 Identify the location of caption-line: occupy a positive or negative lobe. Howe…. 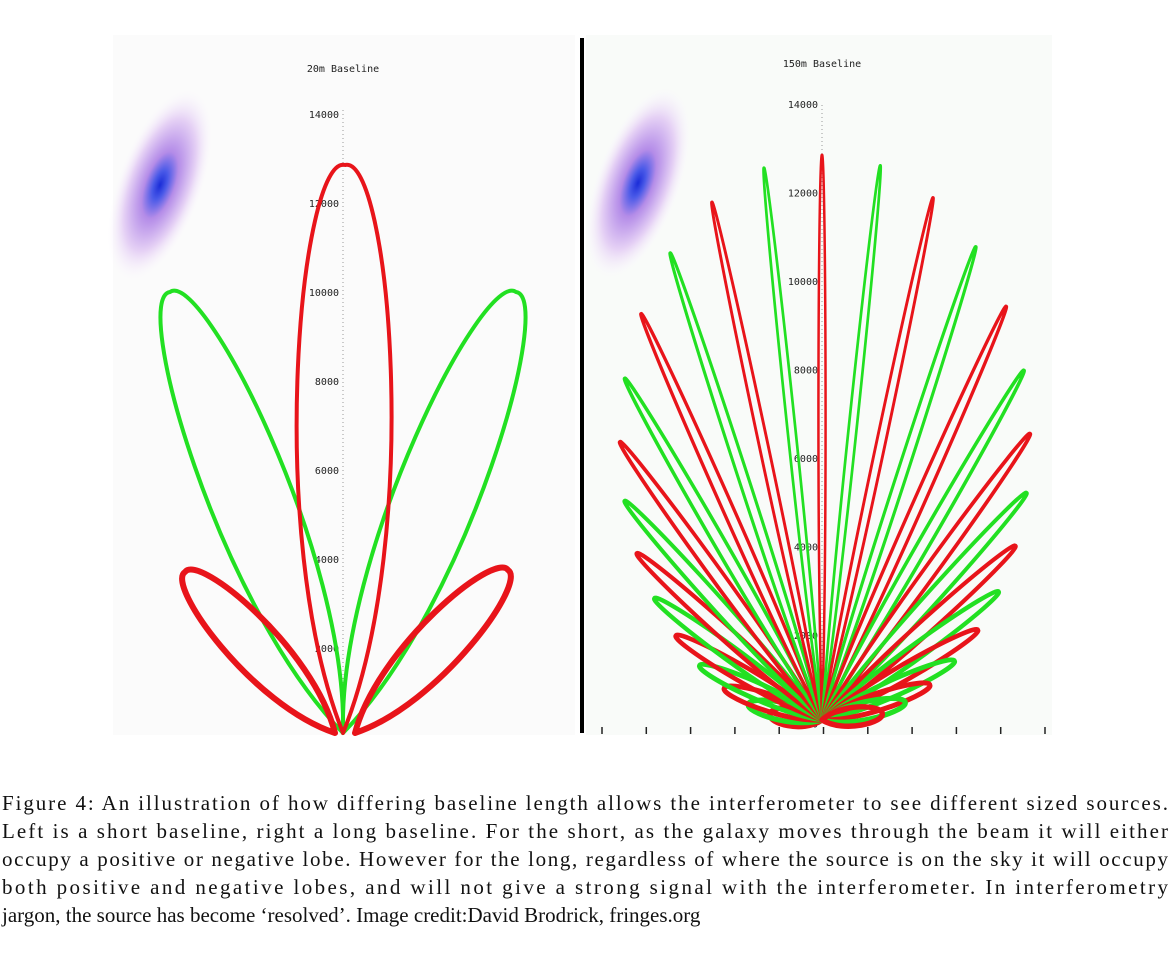
(585, 859).